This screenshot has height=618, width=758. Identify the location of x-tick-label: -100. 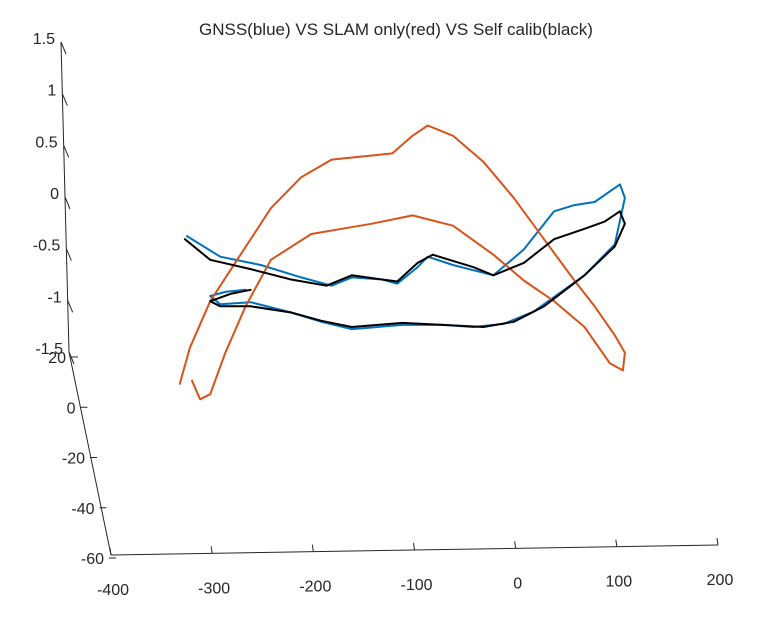
(416, 585).